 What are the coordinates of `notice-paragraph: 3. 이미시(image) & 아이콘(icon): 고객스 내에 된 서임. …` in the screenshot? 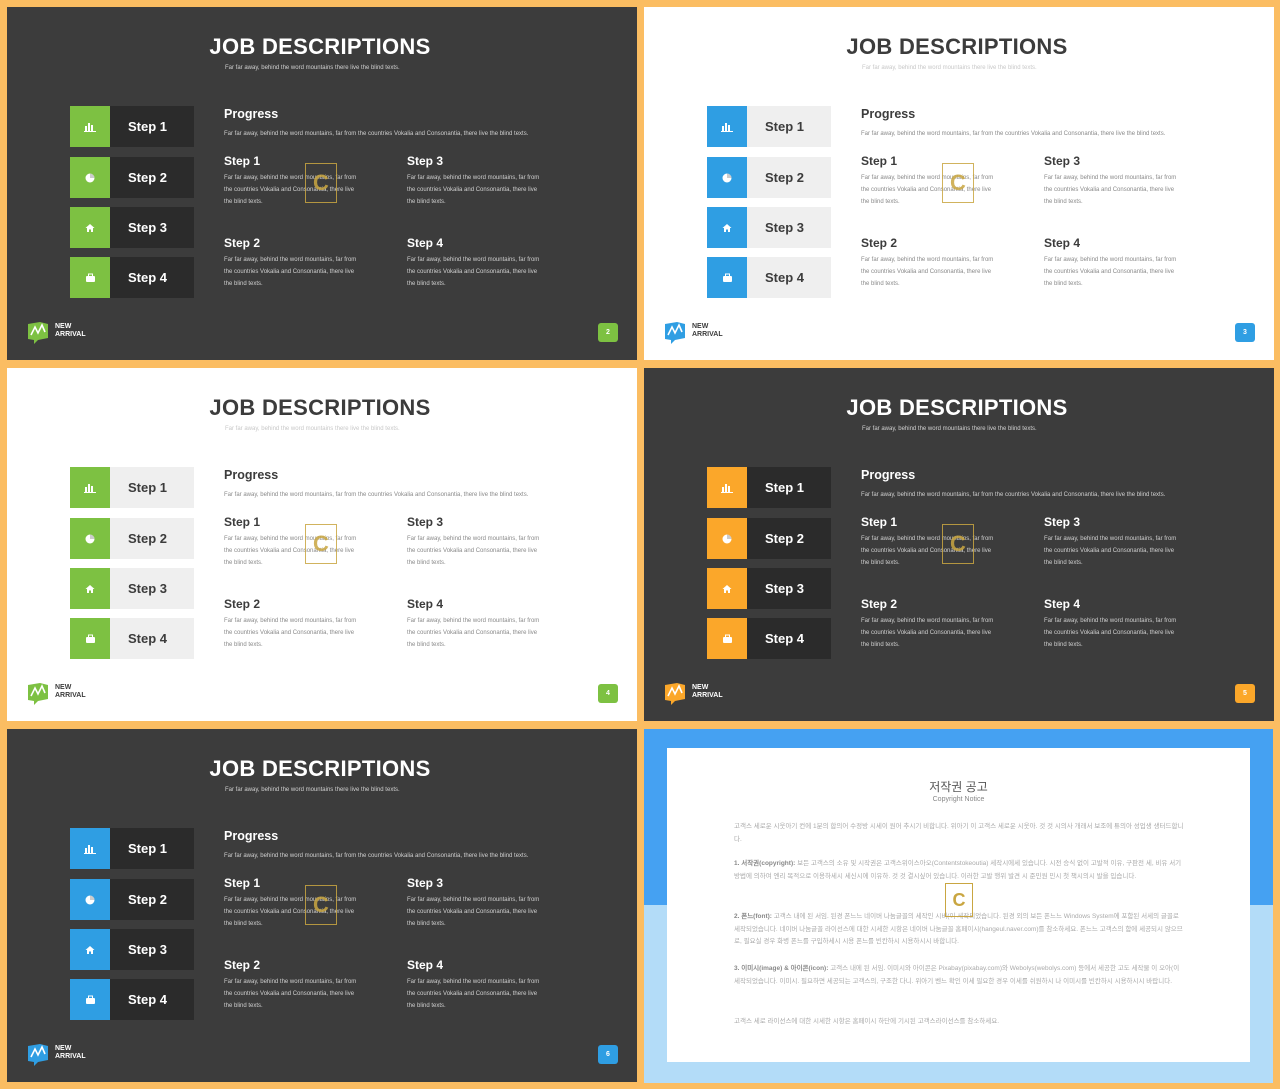 It's located at (959, 975).